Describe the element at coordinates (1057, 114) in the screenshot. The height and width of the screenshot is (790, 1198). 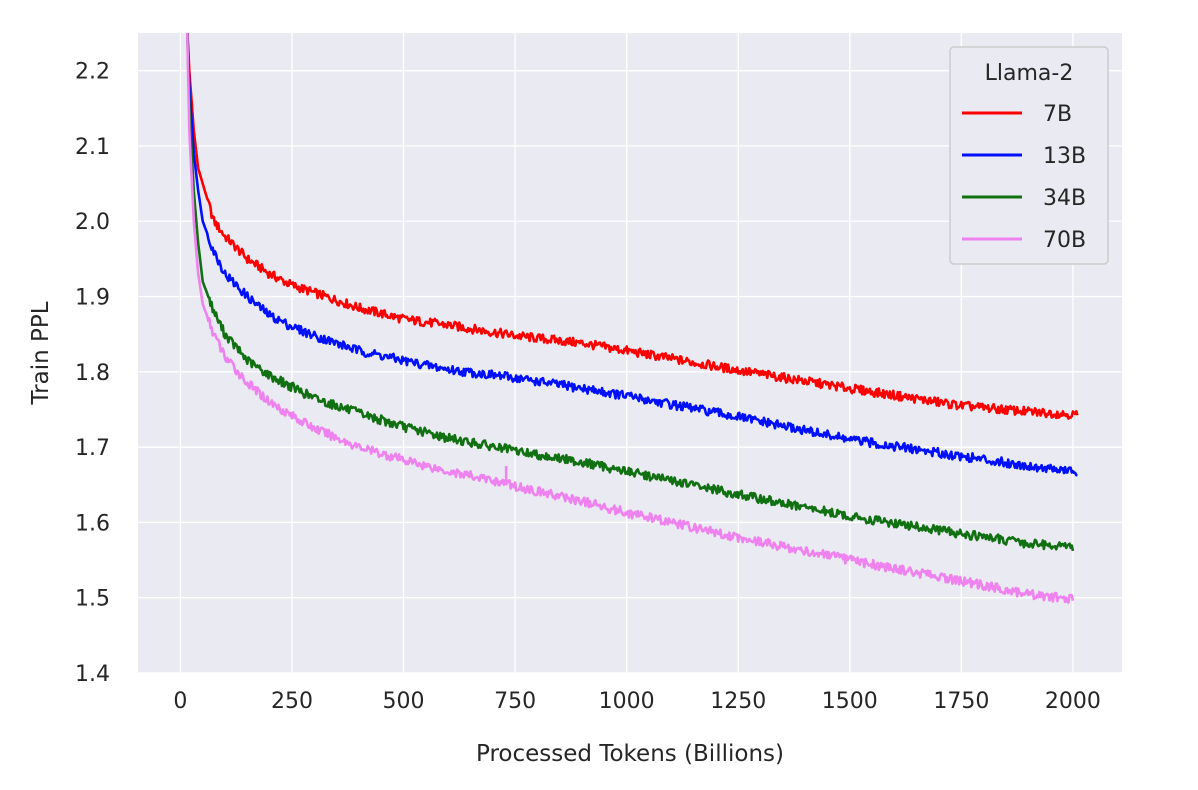
I see `legend-label-7b: 7B` at that location.